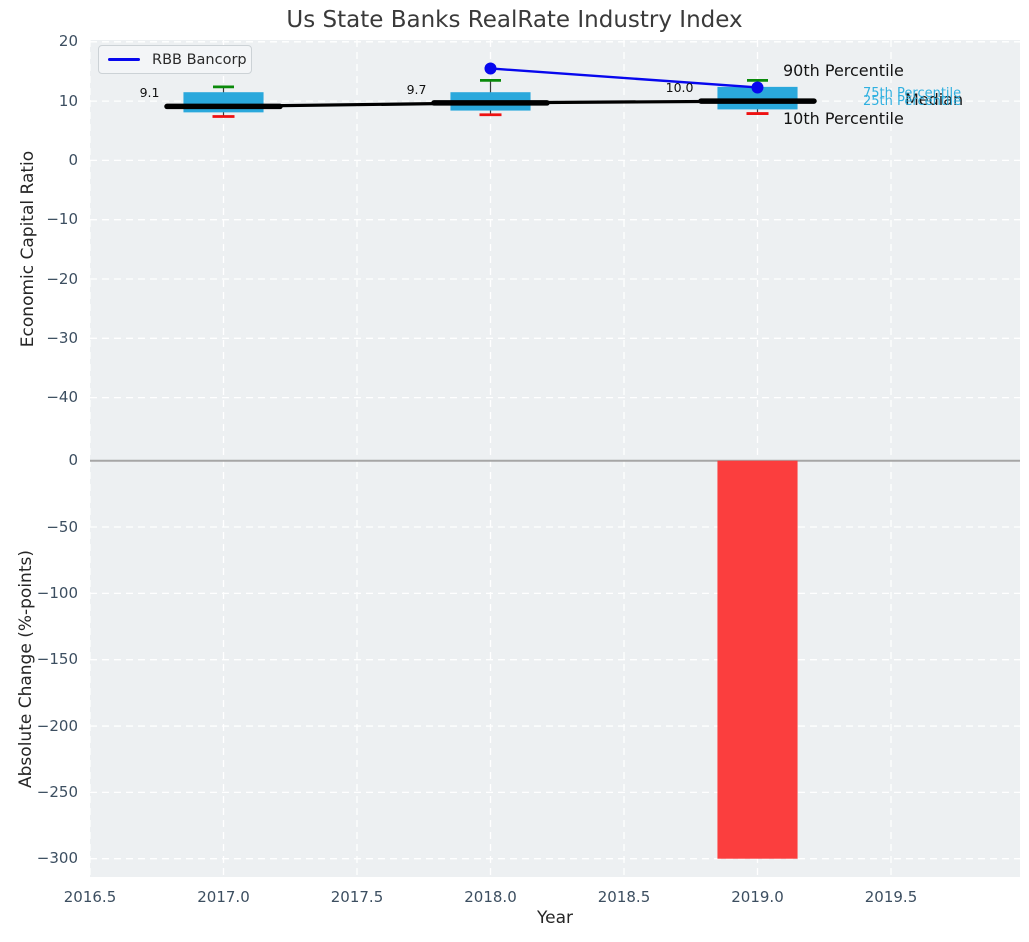 The height and width of the screenshot is (942, 1029). Describe the element at coordinates (514, 20) in the screenshot. I see `chart-title: Us State Banks RealRate Industry Index` at that location.